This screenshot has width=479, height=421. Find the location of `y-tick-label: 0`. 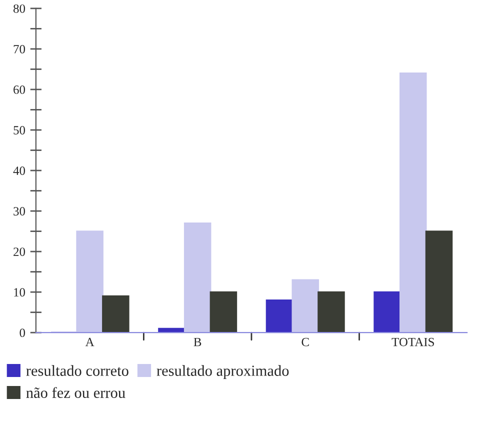

y-tick-label: 0 is located at coordinates (23, 333).